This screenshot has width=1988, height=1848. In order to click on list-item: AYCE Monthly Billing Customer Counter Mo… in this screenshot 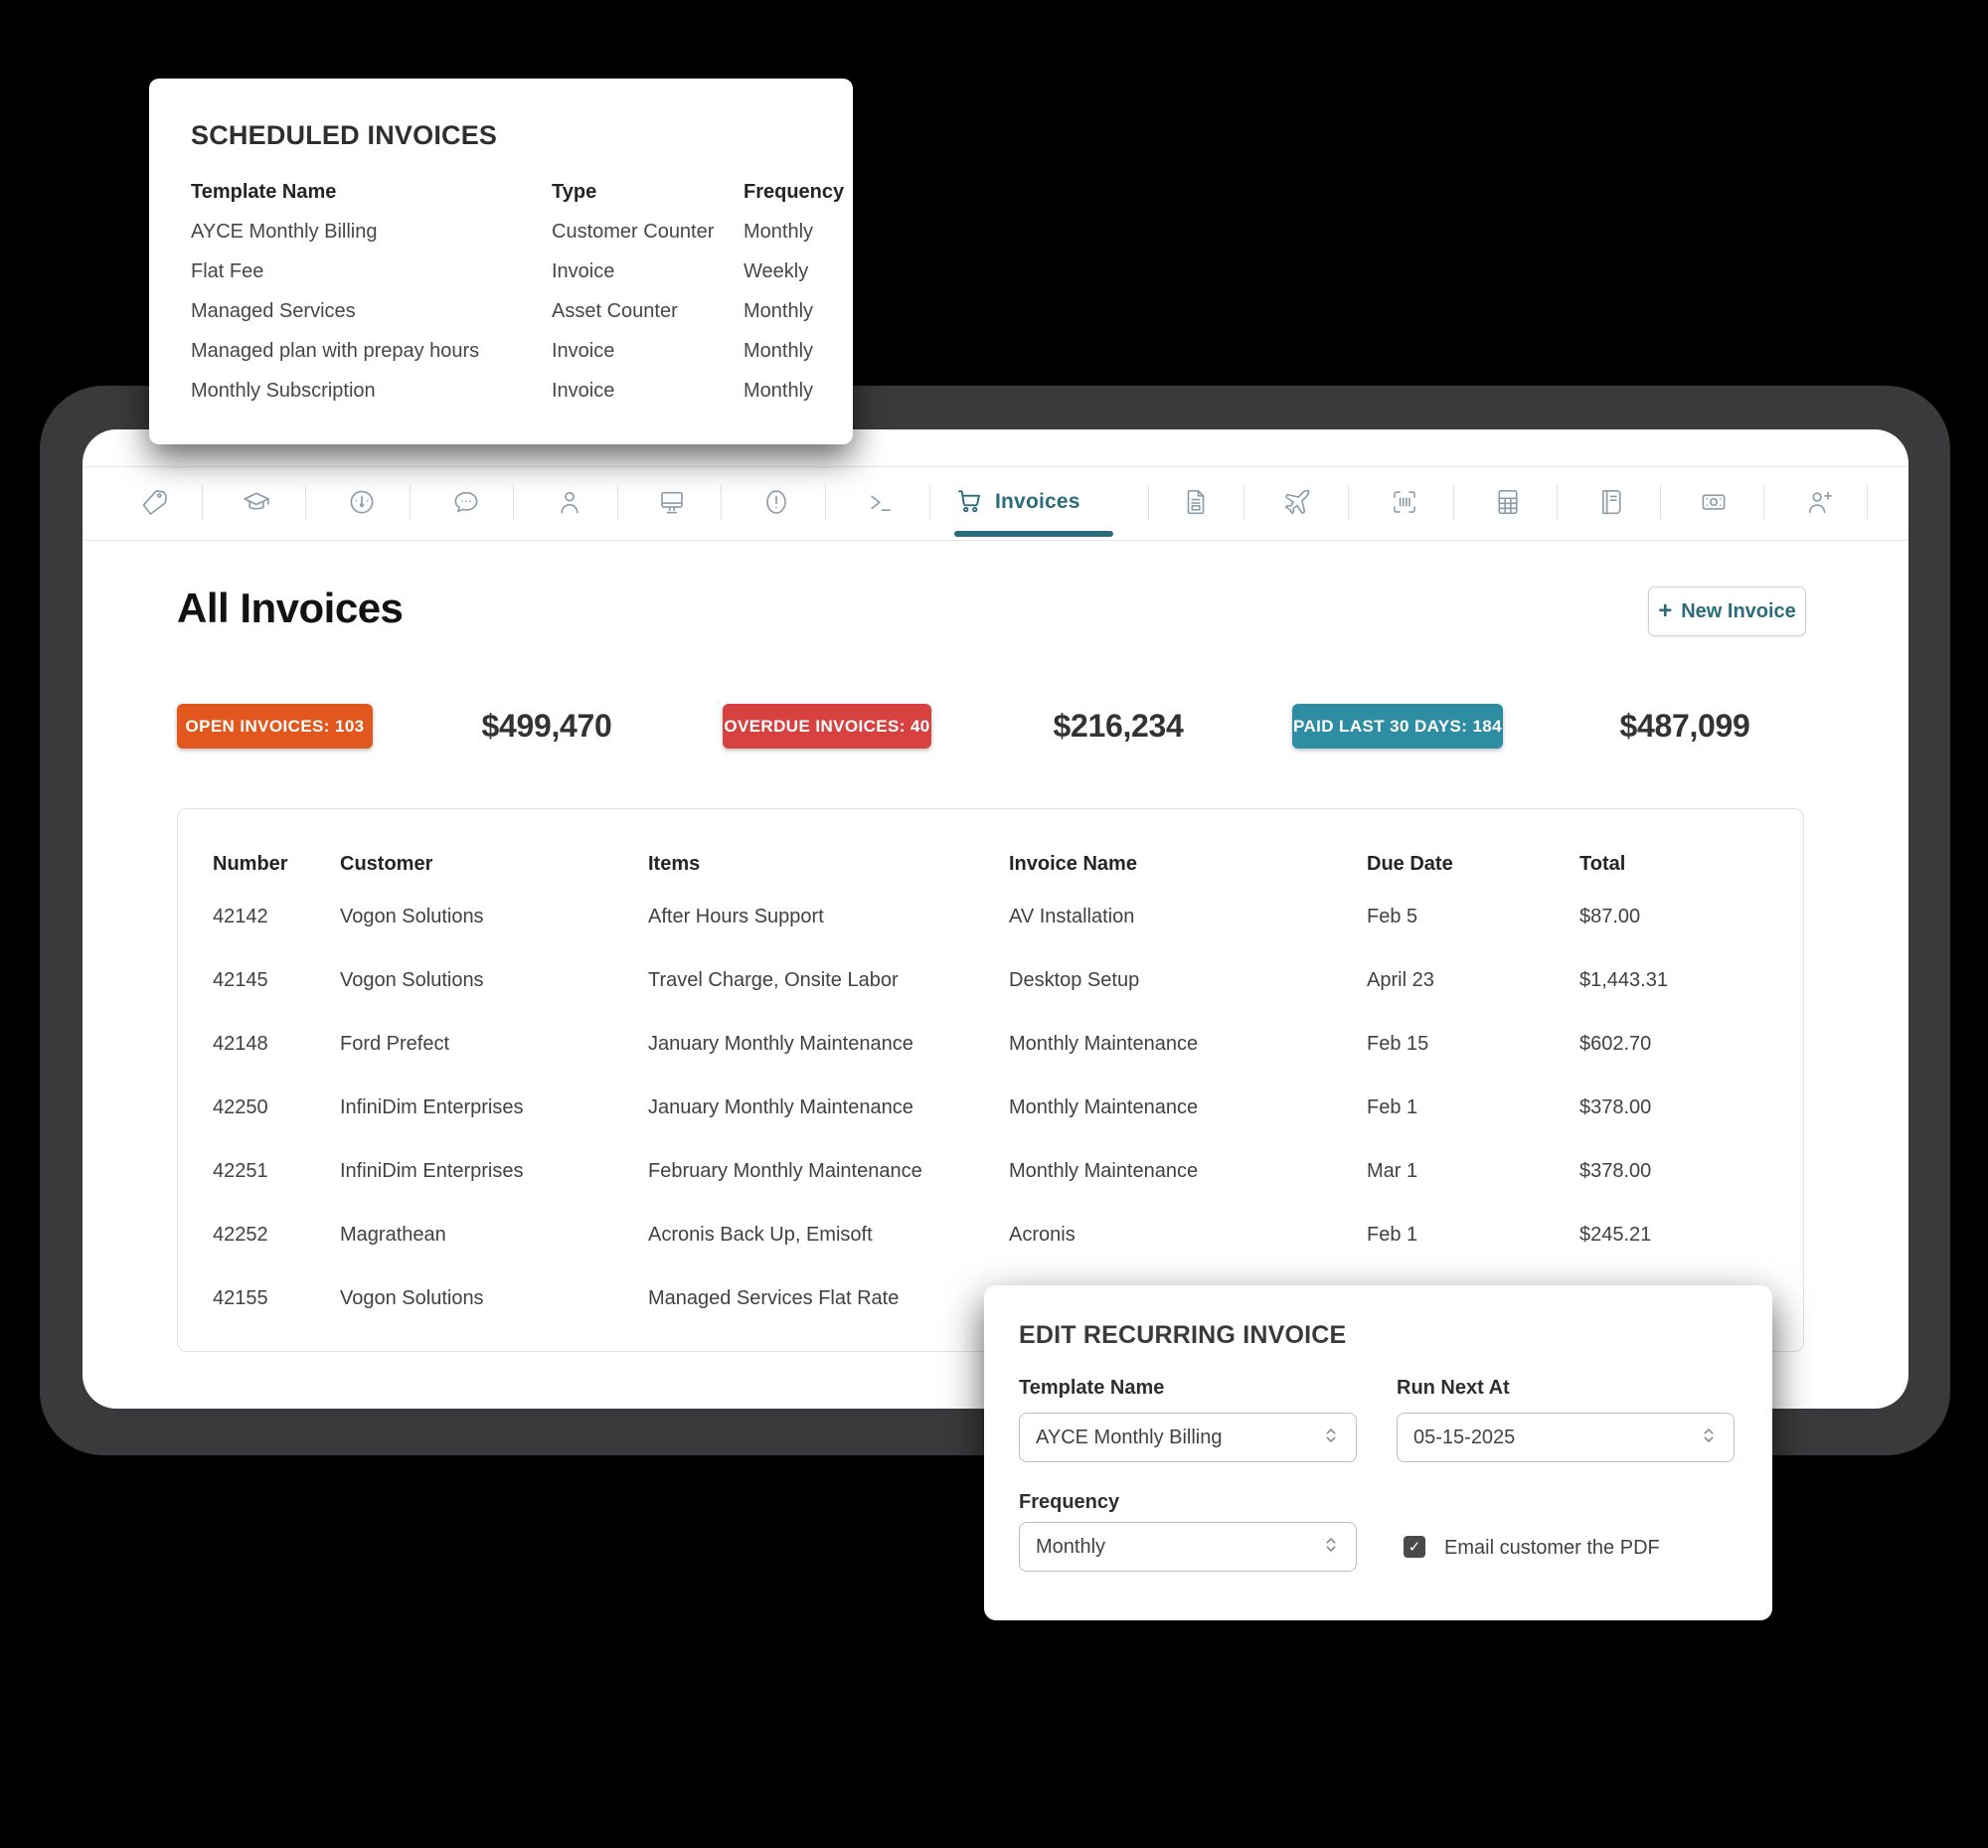, I will do `click(522, 232)`.